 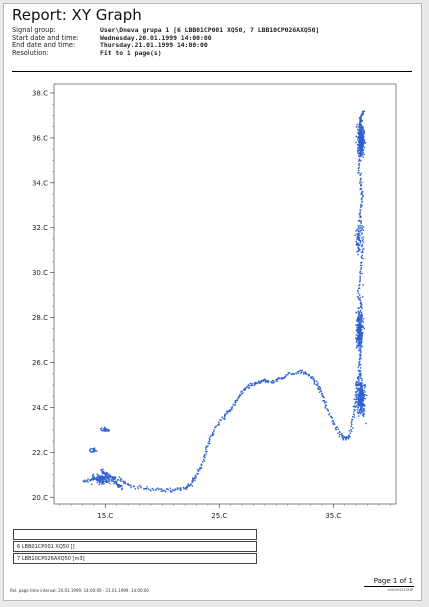 What do you see at coordinates (77, 15) in the screenshot?
I see `report-title: Report: XY Graph` at bounding box center [77, 15].